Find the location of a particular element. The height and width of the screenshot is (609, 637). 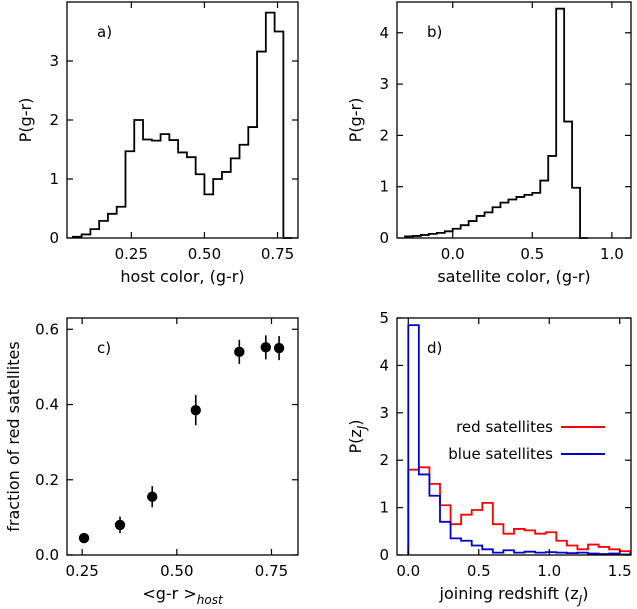

y-tick-label: 0.4 is located at coordinates (47, 405).